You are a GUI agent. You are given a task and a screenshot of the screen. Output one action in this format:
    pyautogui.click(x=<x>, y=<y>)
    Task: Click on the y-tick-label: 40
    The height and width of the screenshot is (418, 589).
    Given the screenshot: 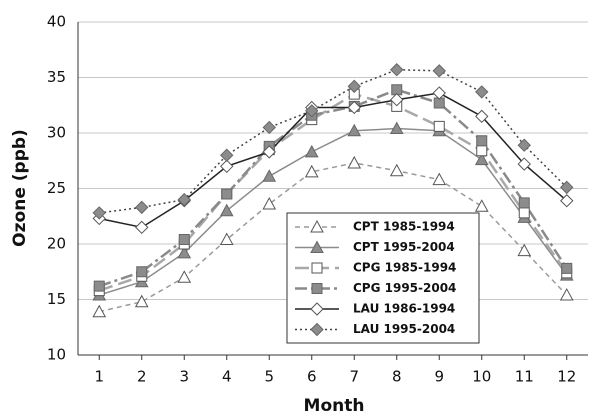 What is the action you would take?
    pyautogui.click(x=56, y=22)
    